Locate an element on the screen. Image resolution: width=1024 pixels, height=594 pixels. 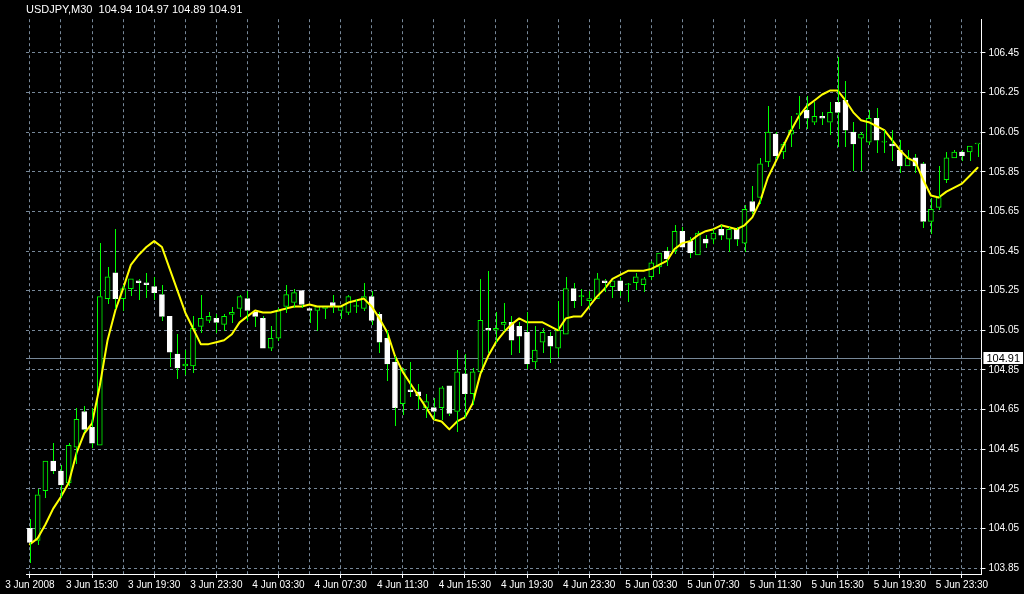
x-tick-label: 3 Jun 2008 is located at coordinates (30, 584).